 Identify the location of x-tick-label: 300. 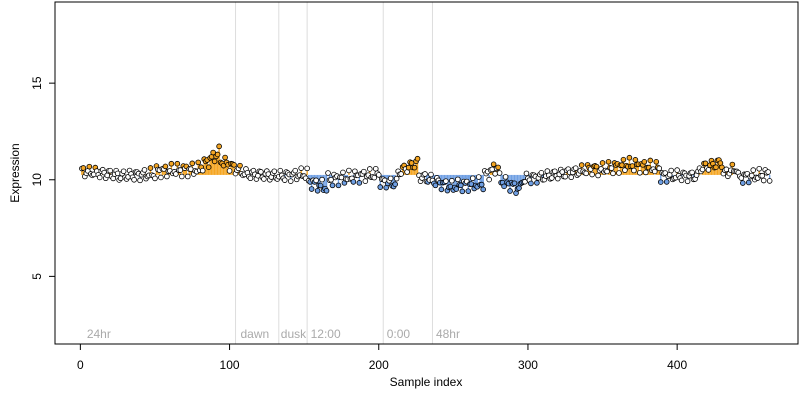
(528, 365).